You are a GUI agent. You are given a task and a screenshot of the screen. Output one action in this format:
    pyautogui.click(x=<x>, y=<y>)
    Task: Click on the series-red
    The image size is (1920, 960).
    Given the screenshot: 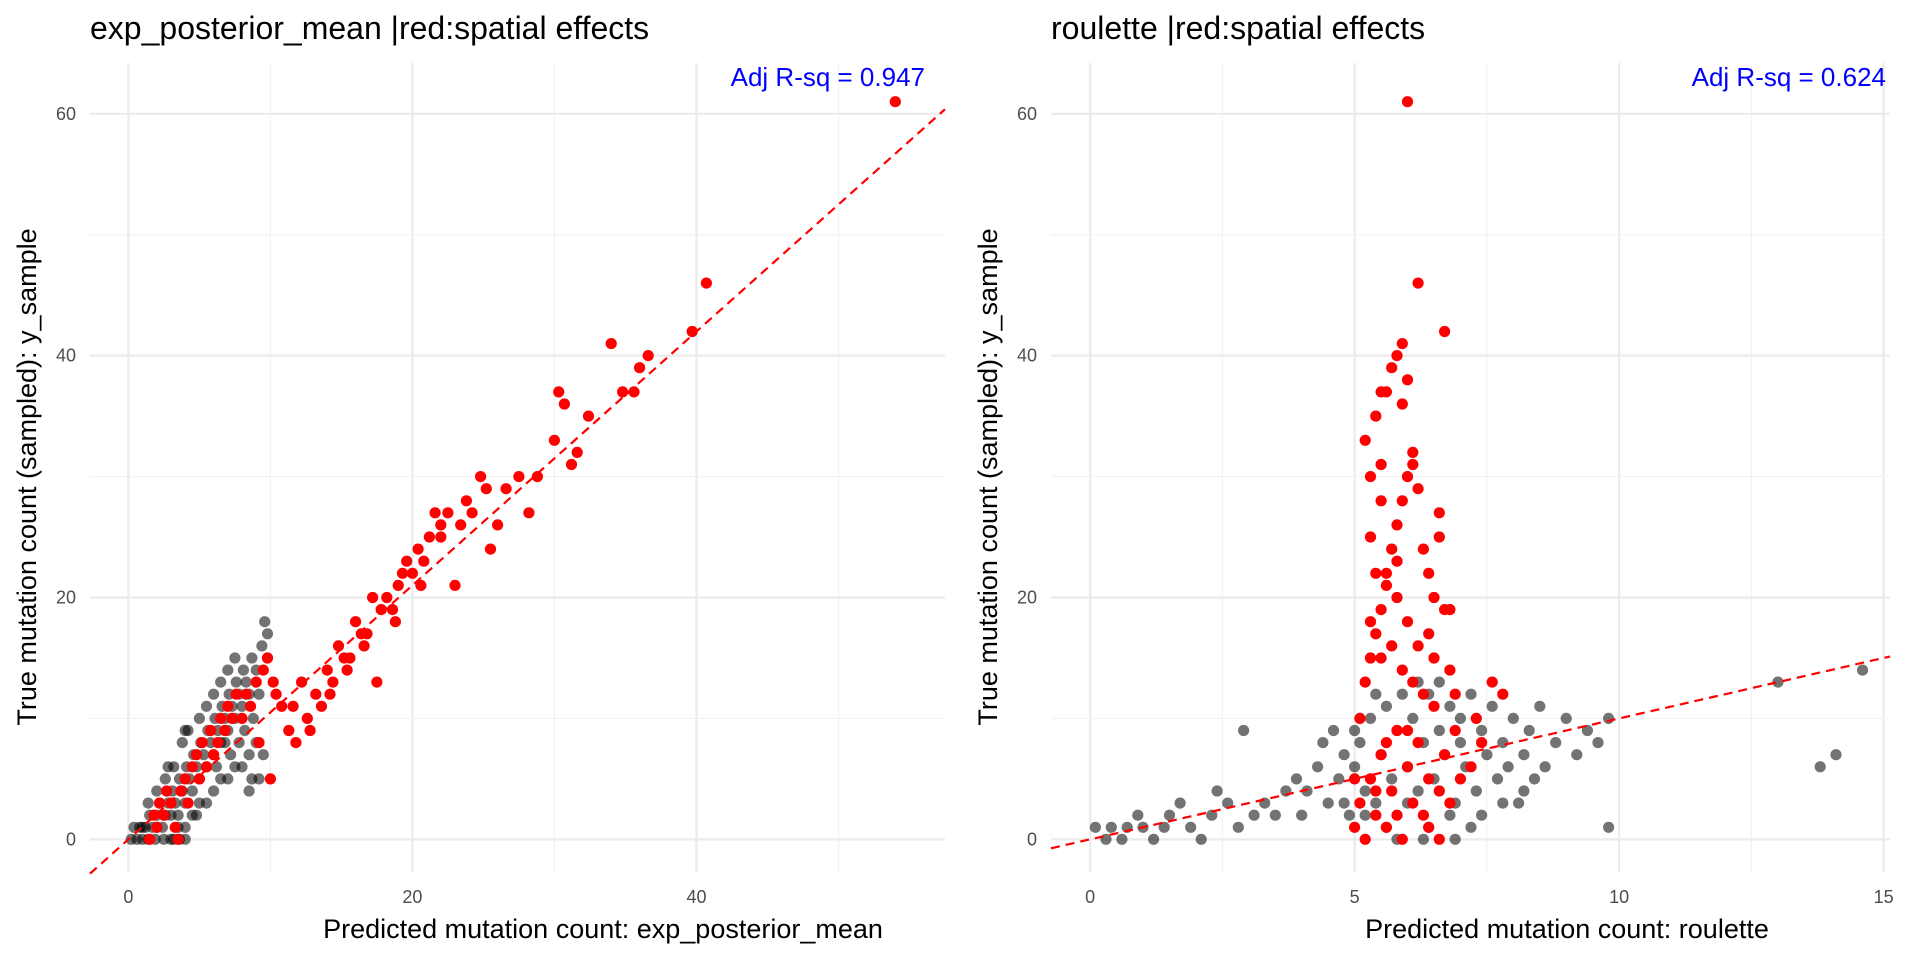 What is the action you would take?
    pyautogui.click(x=1429, y=470)
    